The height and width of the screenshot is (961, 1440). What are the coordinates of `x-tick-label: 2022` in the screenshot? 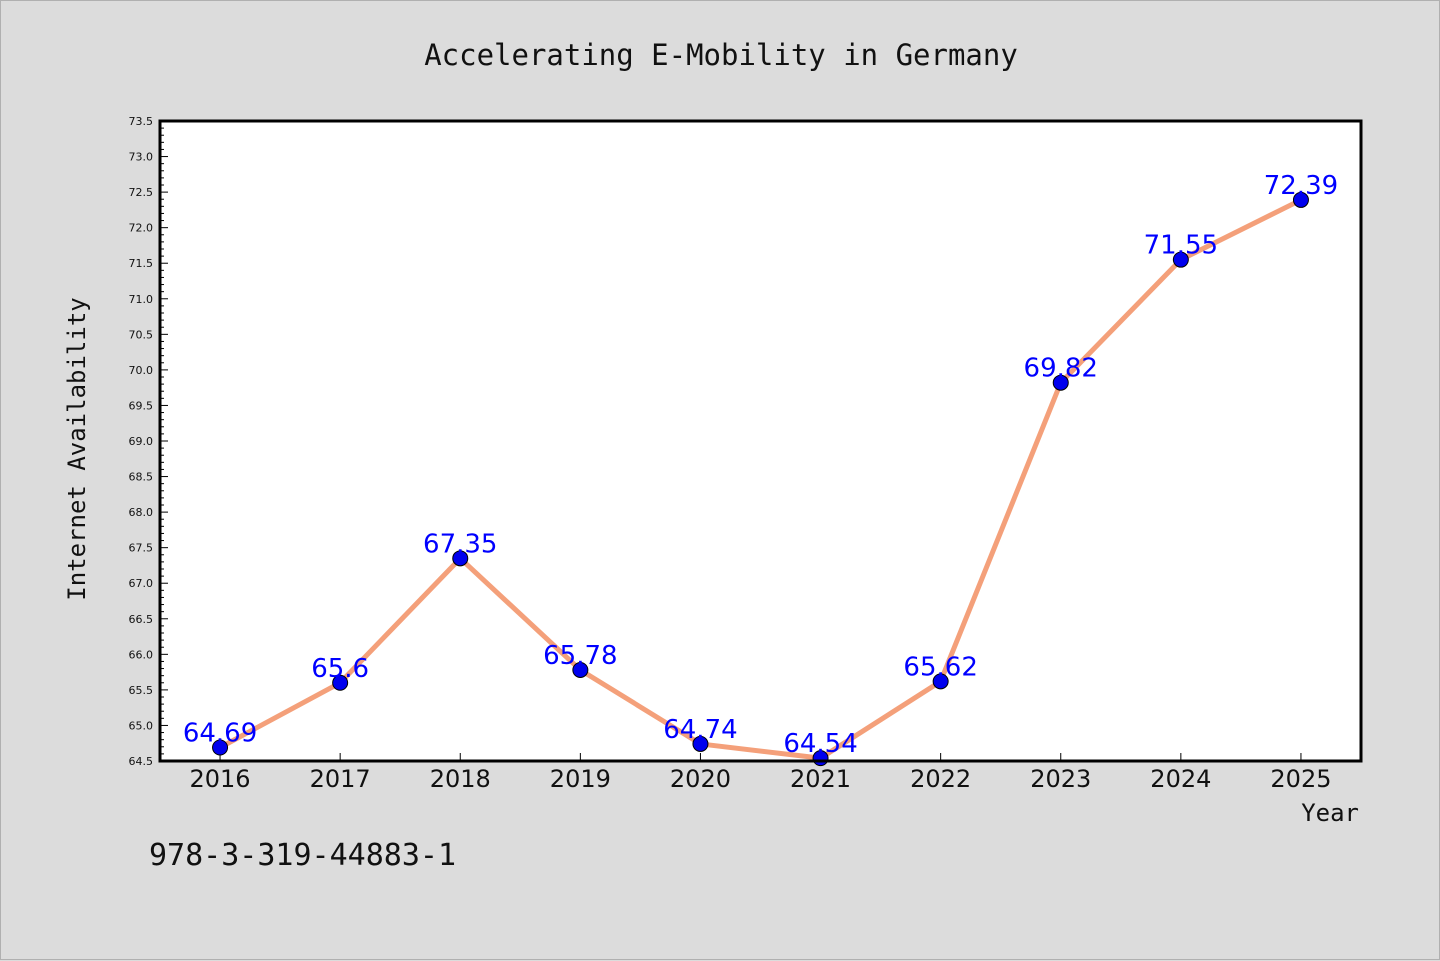 It's located at (940, 779).